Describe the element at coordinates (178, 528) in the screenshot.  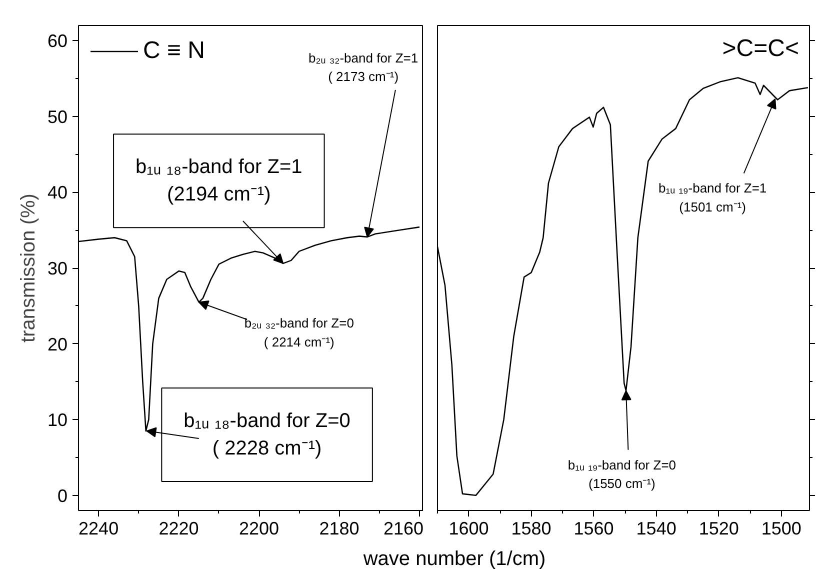
I see `x-tick-label: 2220` at that location.